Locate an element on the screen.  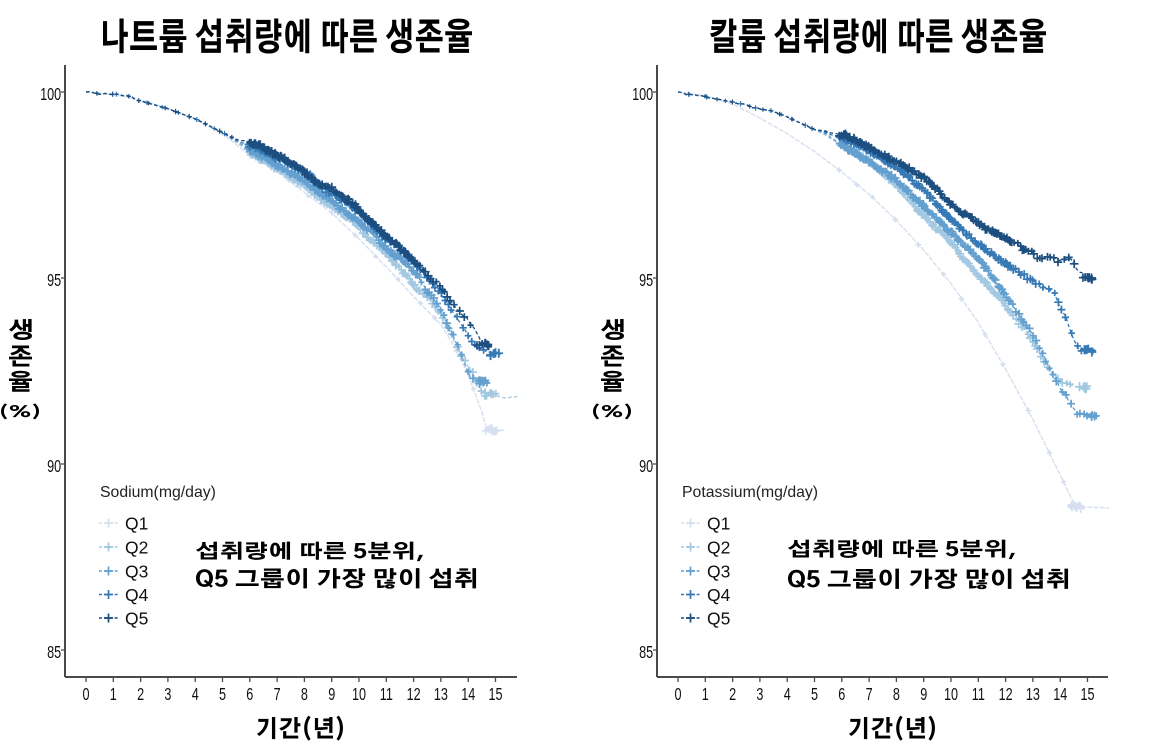
svg-text: Sodium(mg/day) is located at coordinates (158, 492).